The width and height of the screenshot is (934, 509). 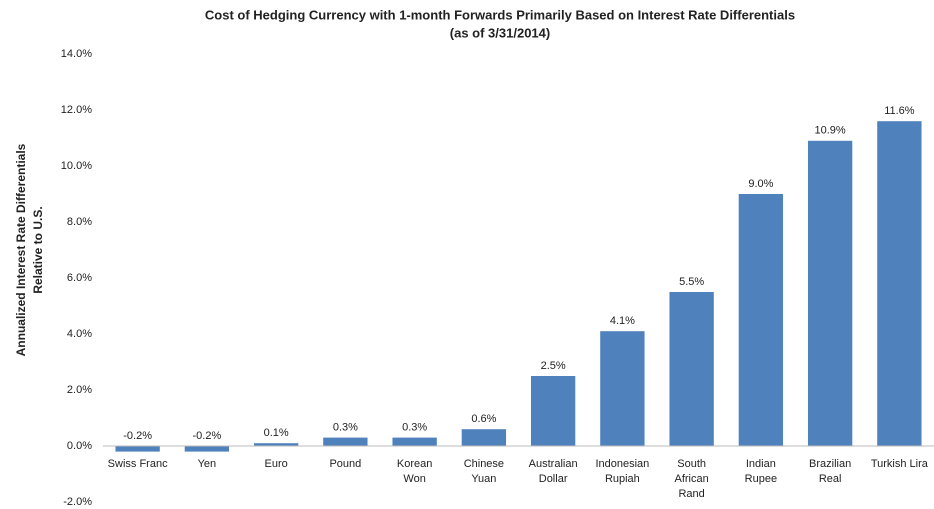 I want to click on data-label: 4.1%, so click(x=622, y=321).